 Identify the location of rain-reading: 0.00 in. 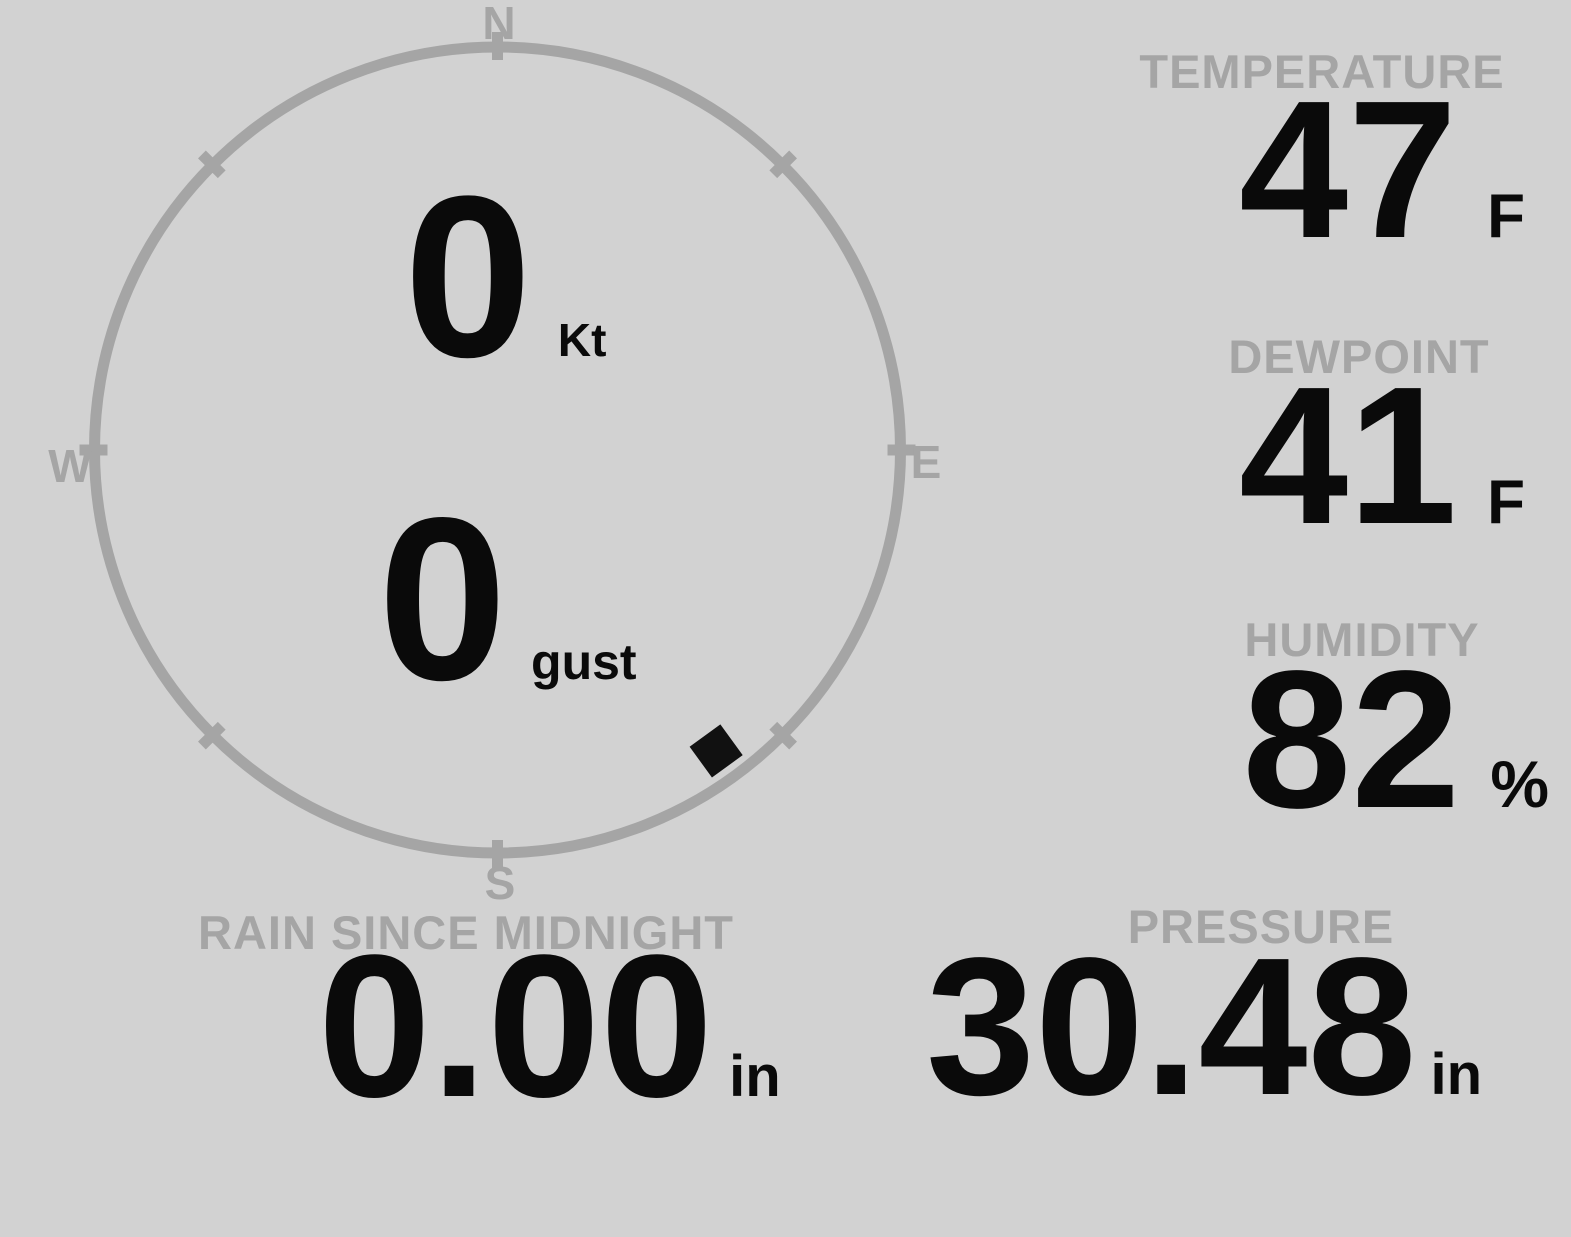
(549, 1026).